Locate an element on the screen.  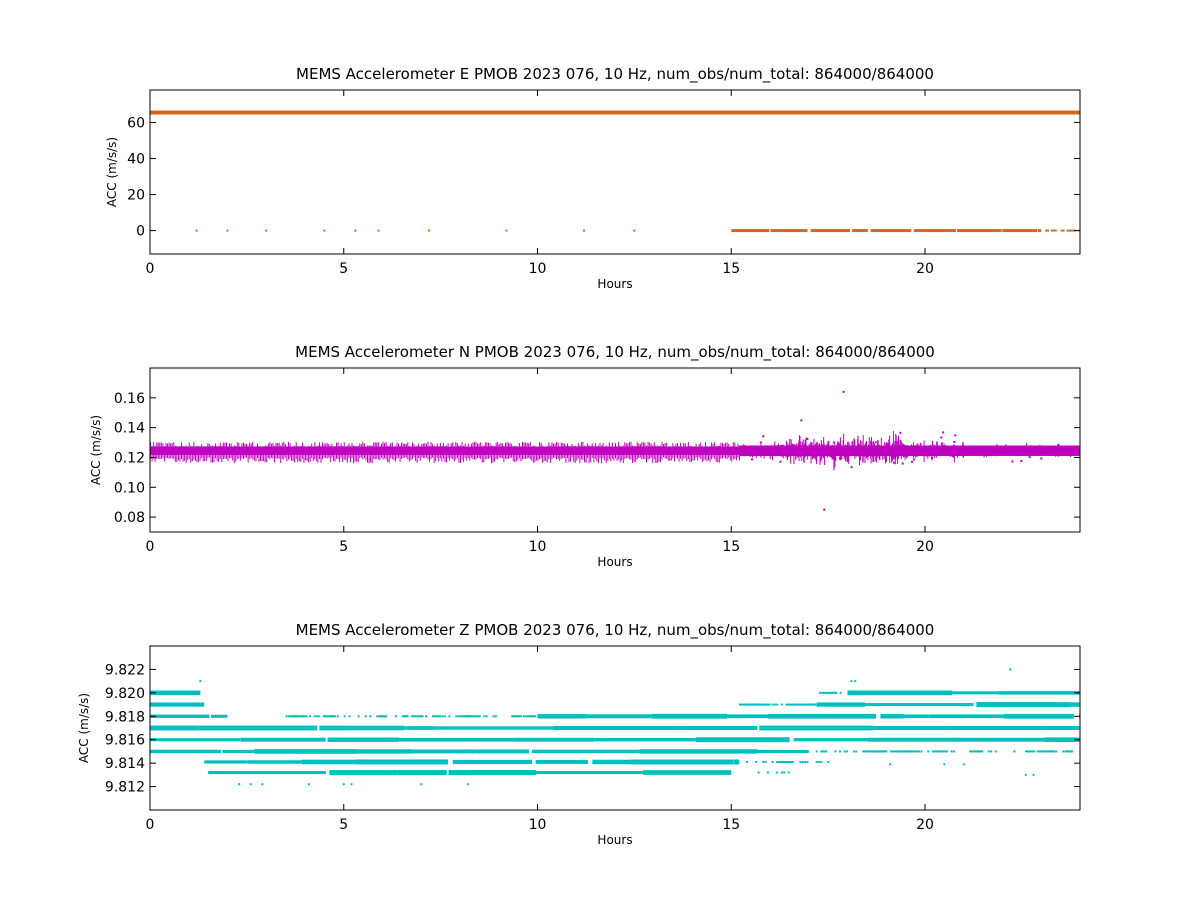
data-point-tail is located at coordinates (1063, 230).